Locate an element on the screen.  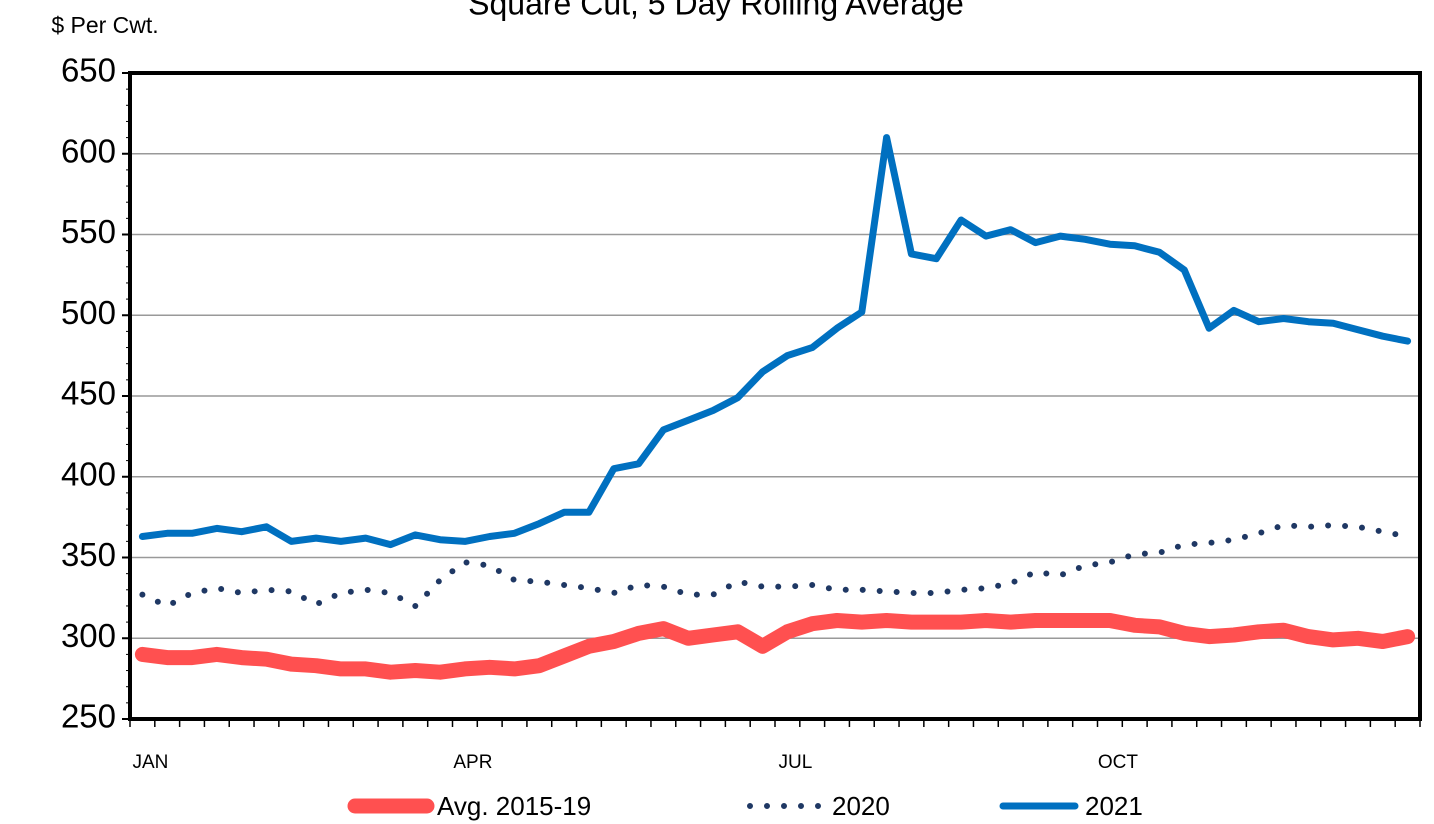
y-tick-label: 550 is located at coordinates (88, 231).